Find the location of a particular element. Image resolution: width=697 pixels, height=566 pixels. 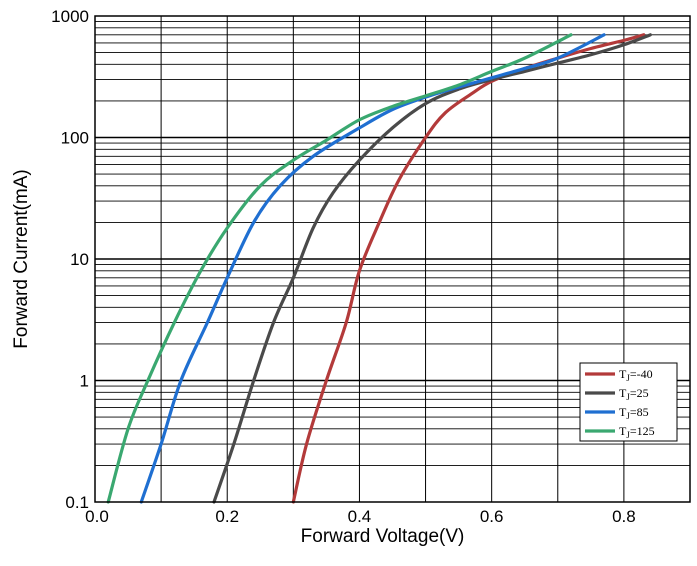

x-tick-label: 0.6 is located at coordinates (492, 516).